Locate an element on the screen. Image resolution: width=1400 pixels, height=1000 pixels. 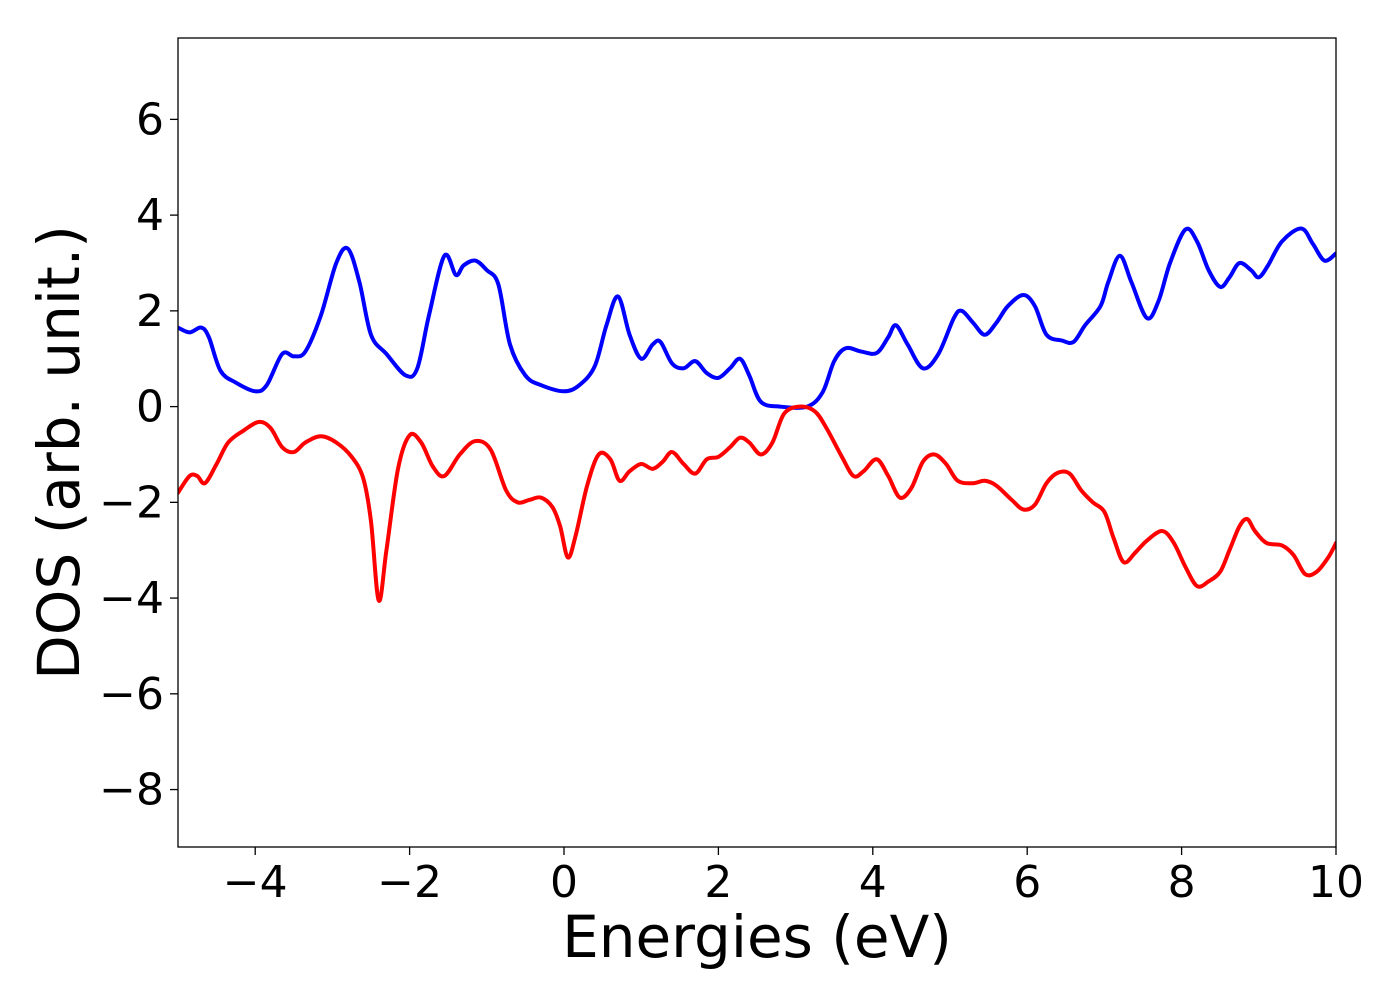
x-tick-label: 2 is located at coordinates (718, 882).